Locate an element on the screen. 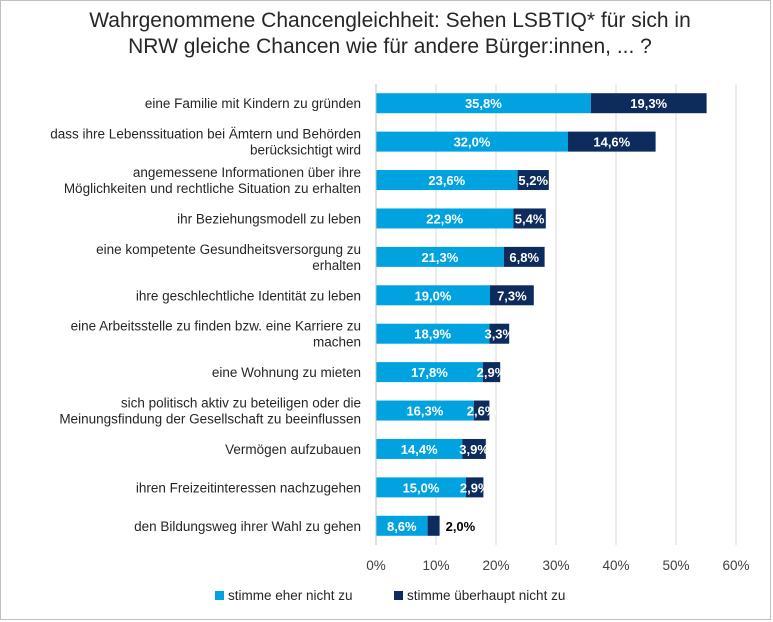  data-label-series-2-6: 3,3% is located at coordinates (499, 334).